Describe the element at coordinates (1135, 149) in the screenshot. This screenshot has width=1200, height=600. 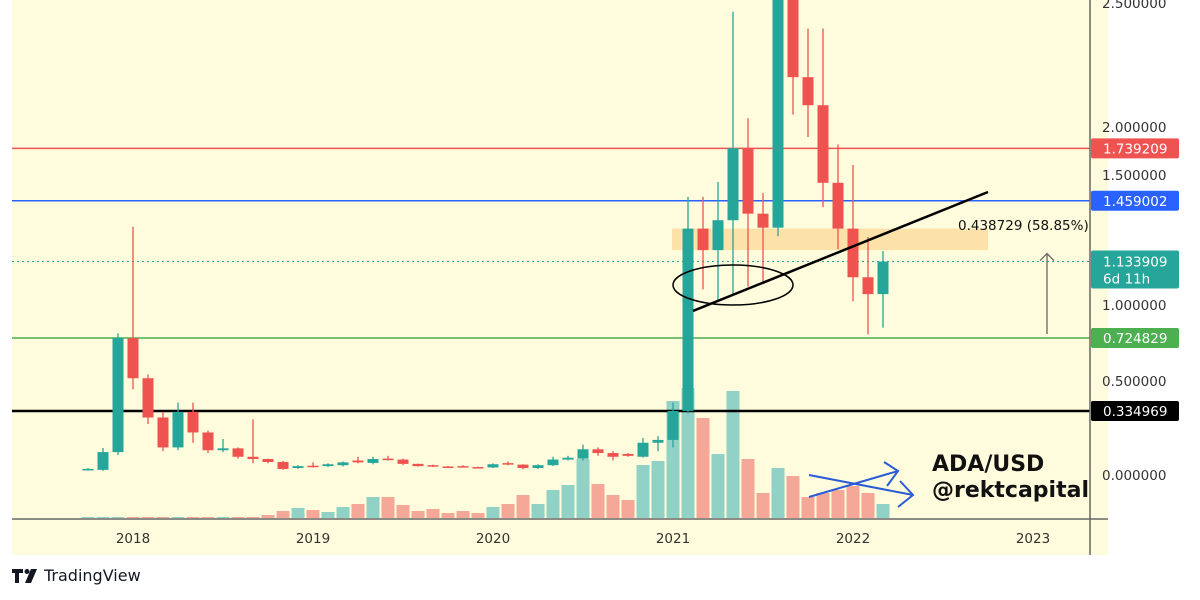
I see `price-badge-label: 1.739209` at that location.